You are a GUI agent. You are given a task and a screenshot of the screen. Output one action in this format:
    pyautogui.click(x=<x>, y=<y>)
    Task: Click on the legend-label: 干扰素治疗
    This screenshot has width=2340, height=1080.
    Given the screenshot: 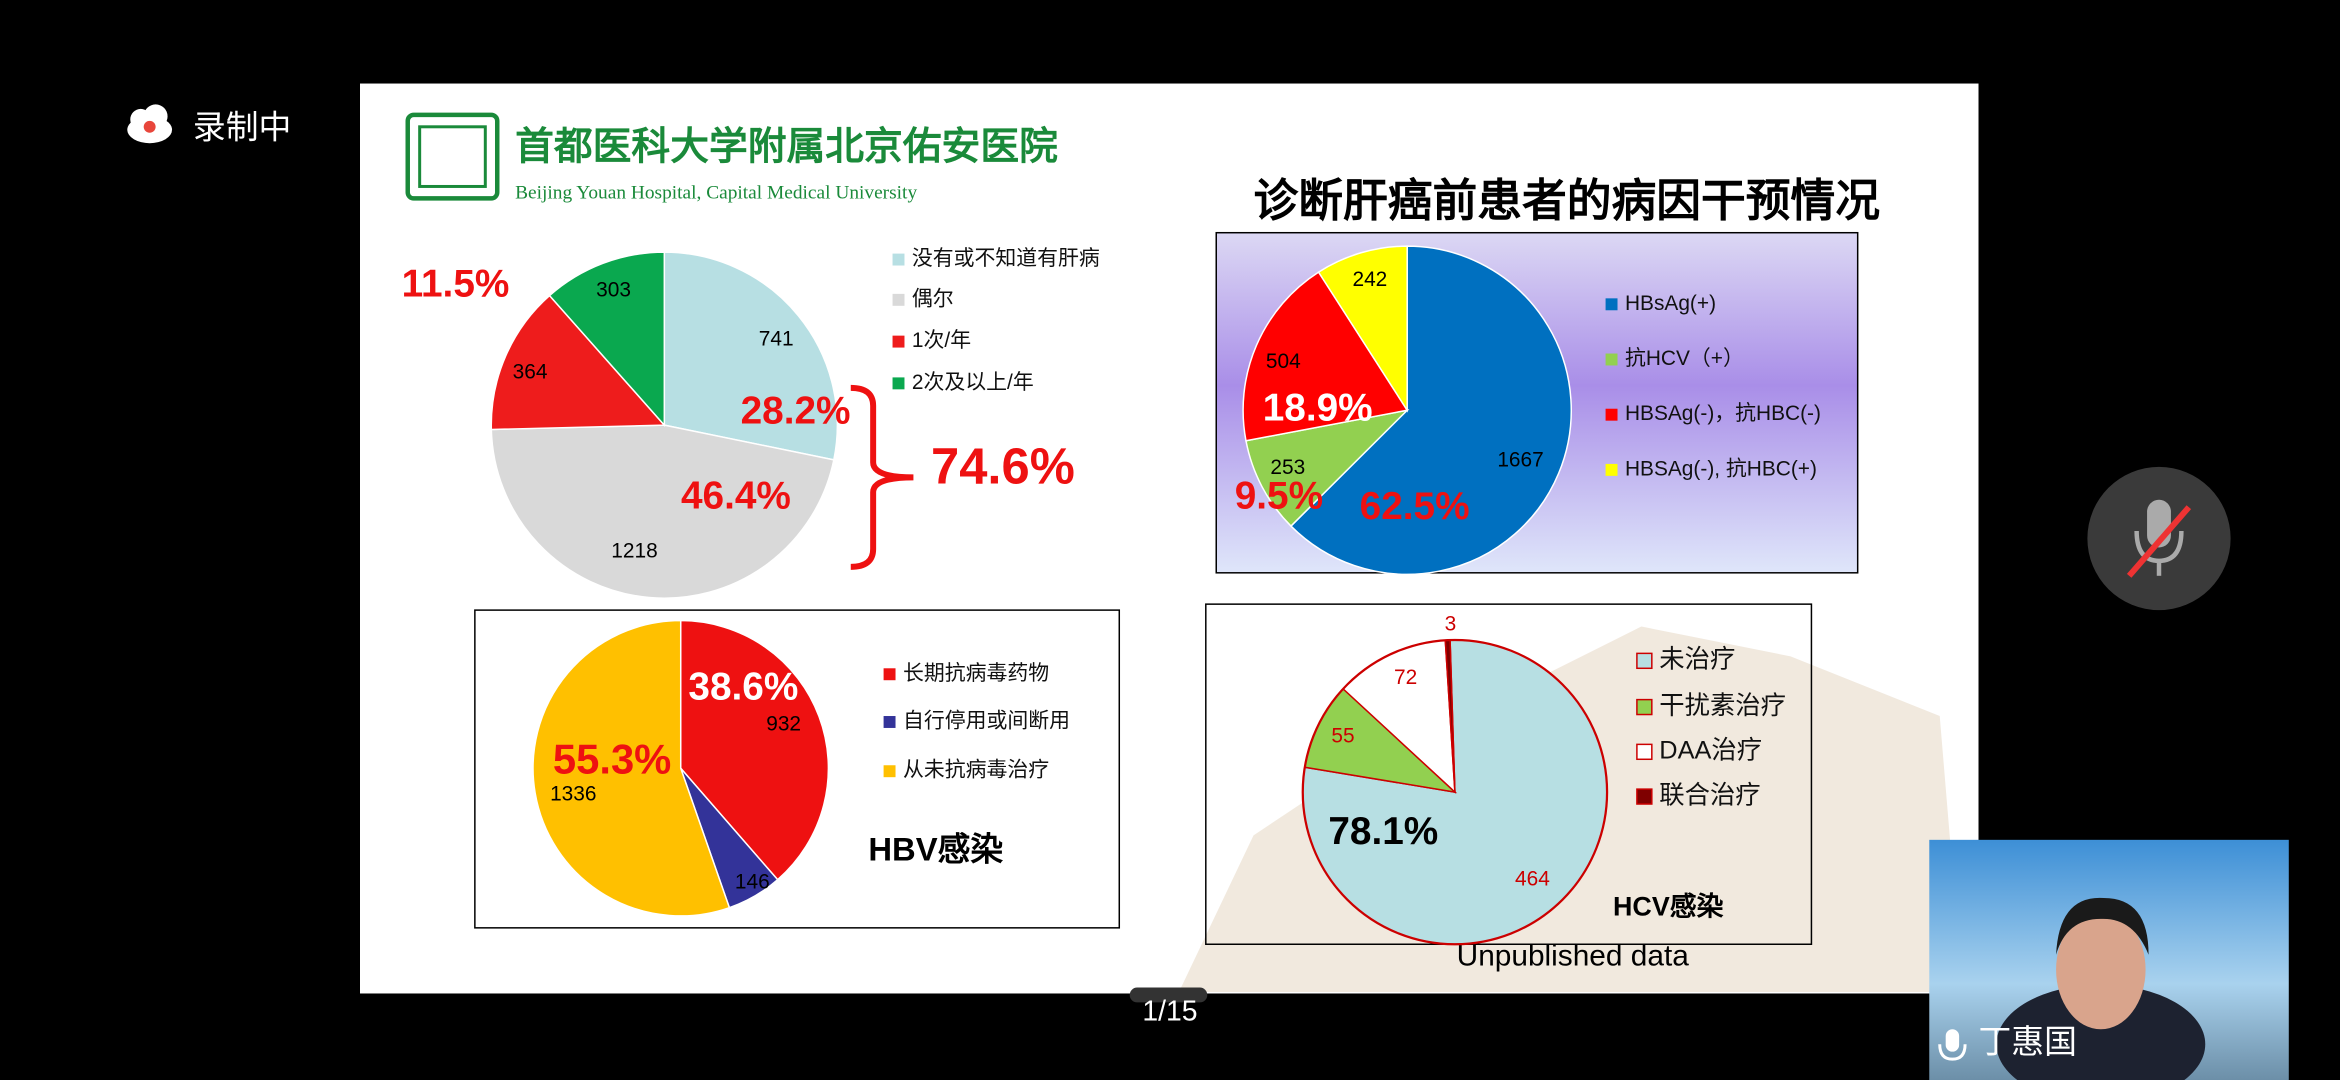 What is the action you would take?
    pyautogui.click(x=1722, y=706)
    